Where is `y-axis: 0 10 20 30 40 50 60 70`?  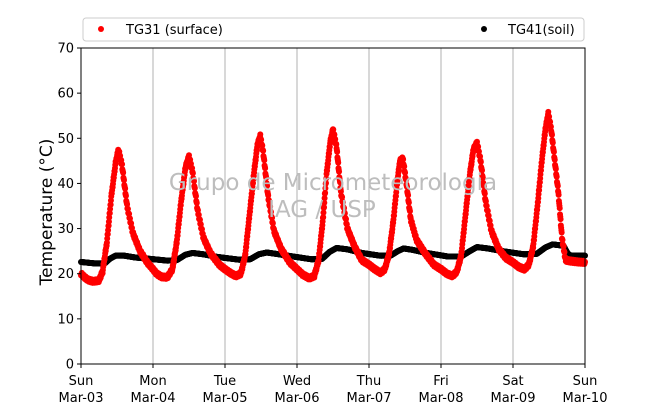
y-axis: 0 10 20 30 40 50 60 70 is located at coordinates (69, 207).